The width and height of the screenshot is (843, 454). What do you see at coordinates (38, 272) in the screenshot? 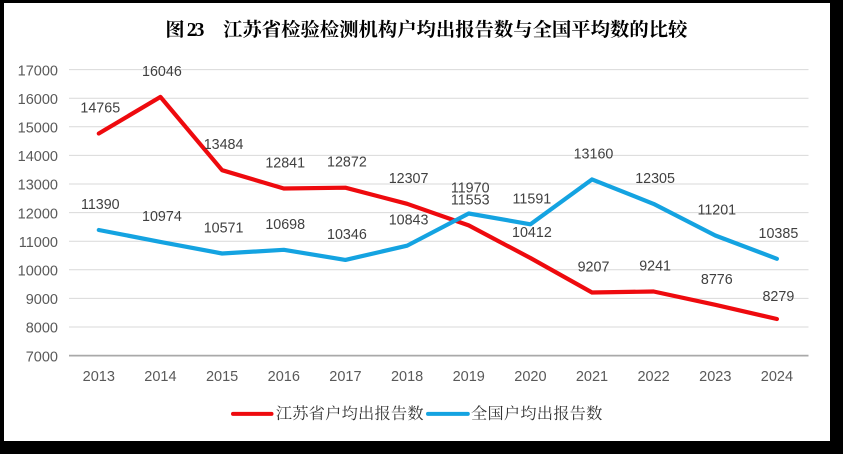
I see `svg-text: 10000` at bounding box center [38, 272].